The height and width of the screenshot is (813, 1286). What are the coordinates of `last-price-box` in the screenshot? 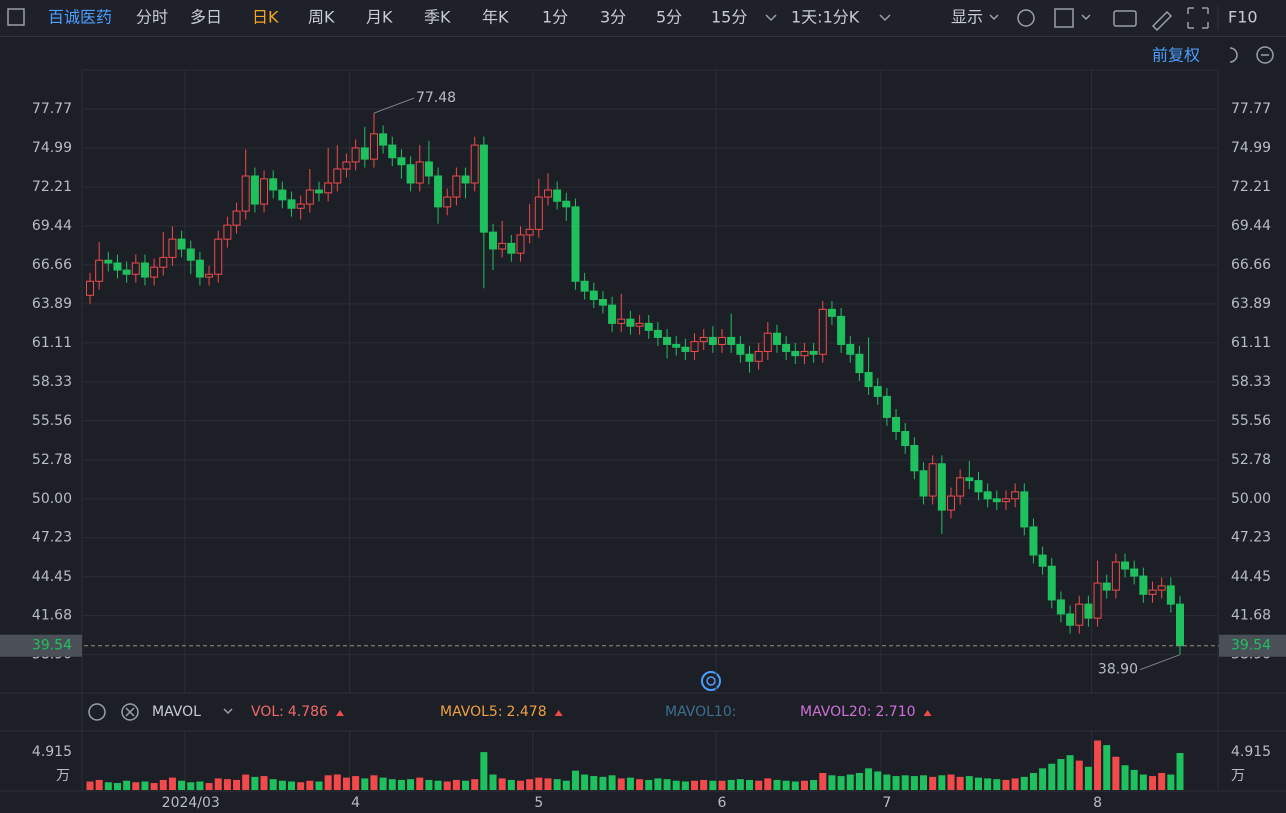 It's located at (41, 645).